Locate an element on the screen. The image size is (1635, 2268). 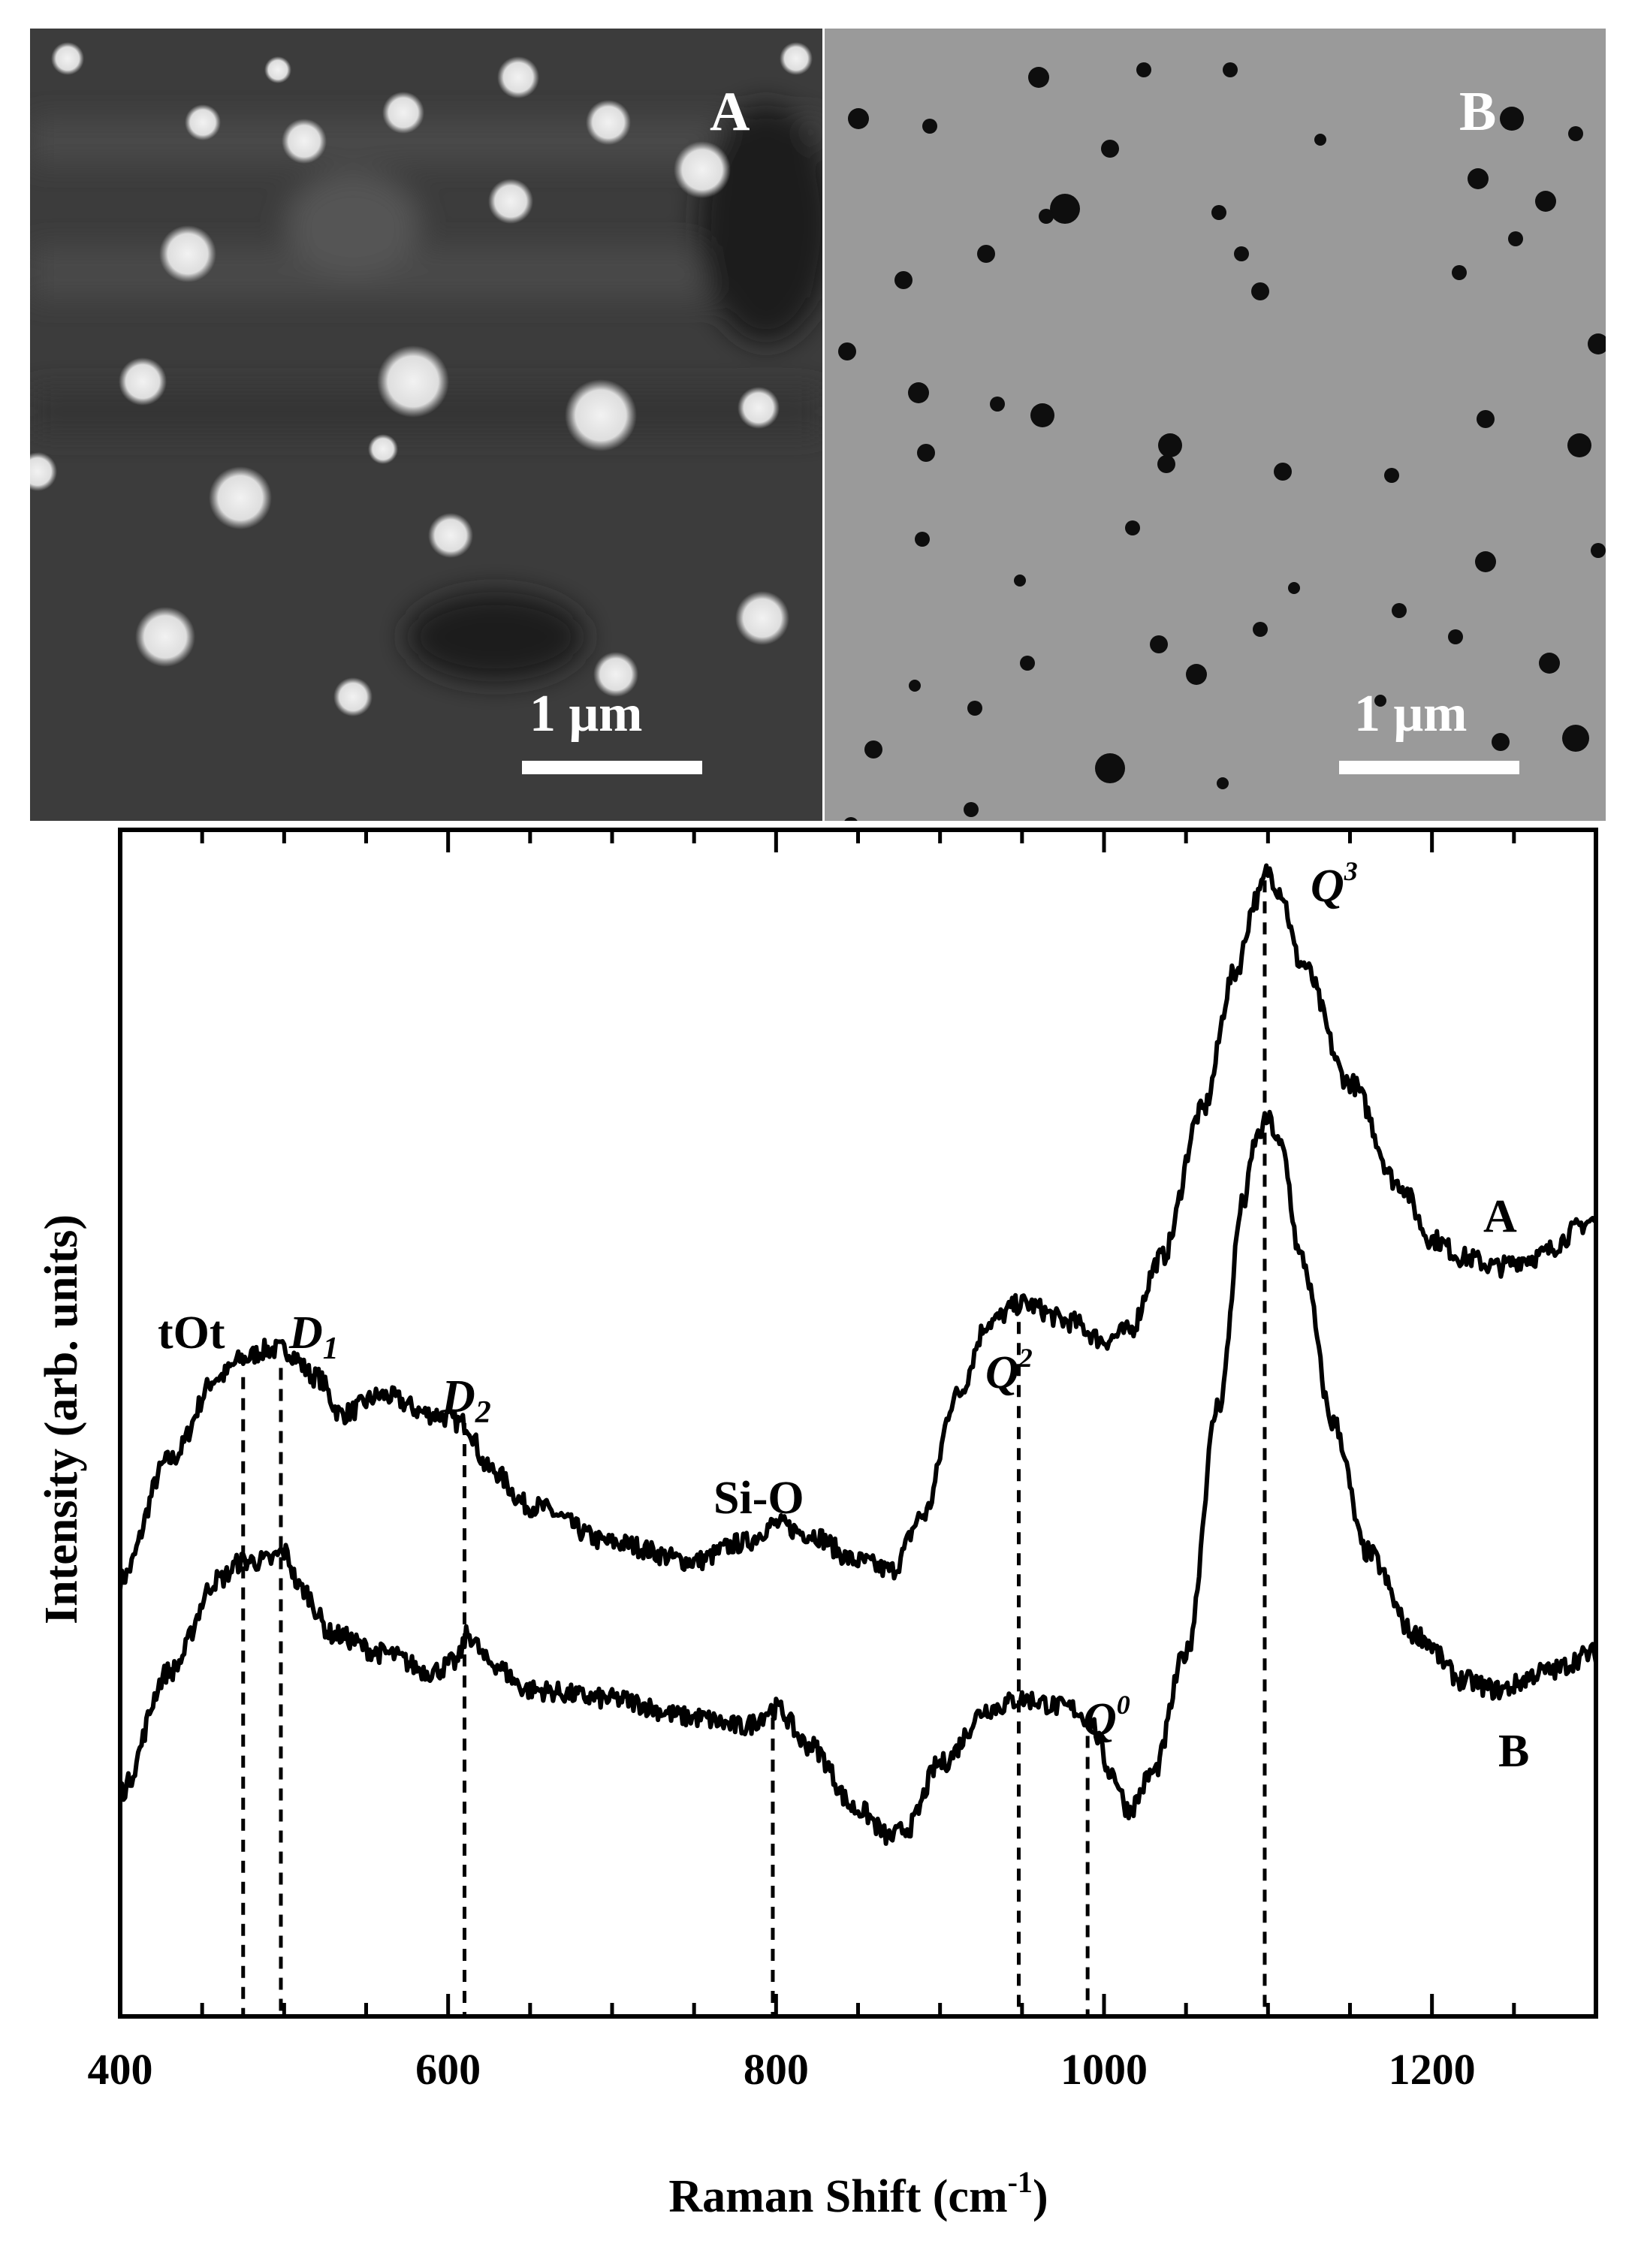
micrograph-a-letter: A is located at coordinates (730, 112).